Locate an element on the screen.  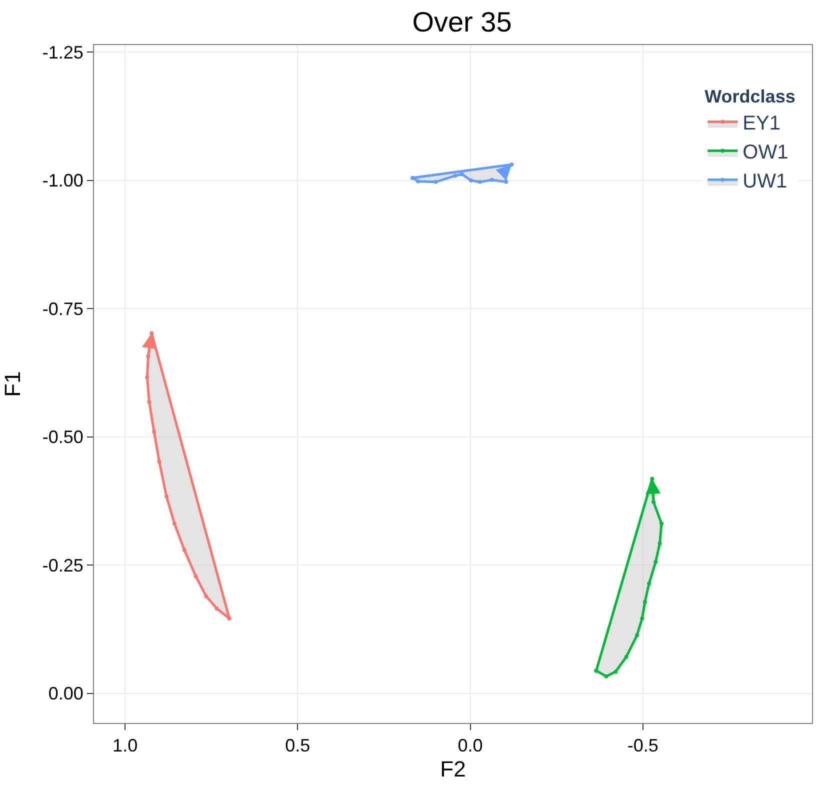
legend-label: EY1 is located at coordinates (761, 123).